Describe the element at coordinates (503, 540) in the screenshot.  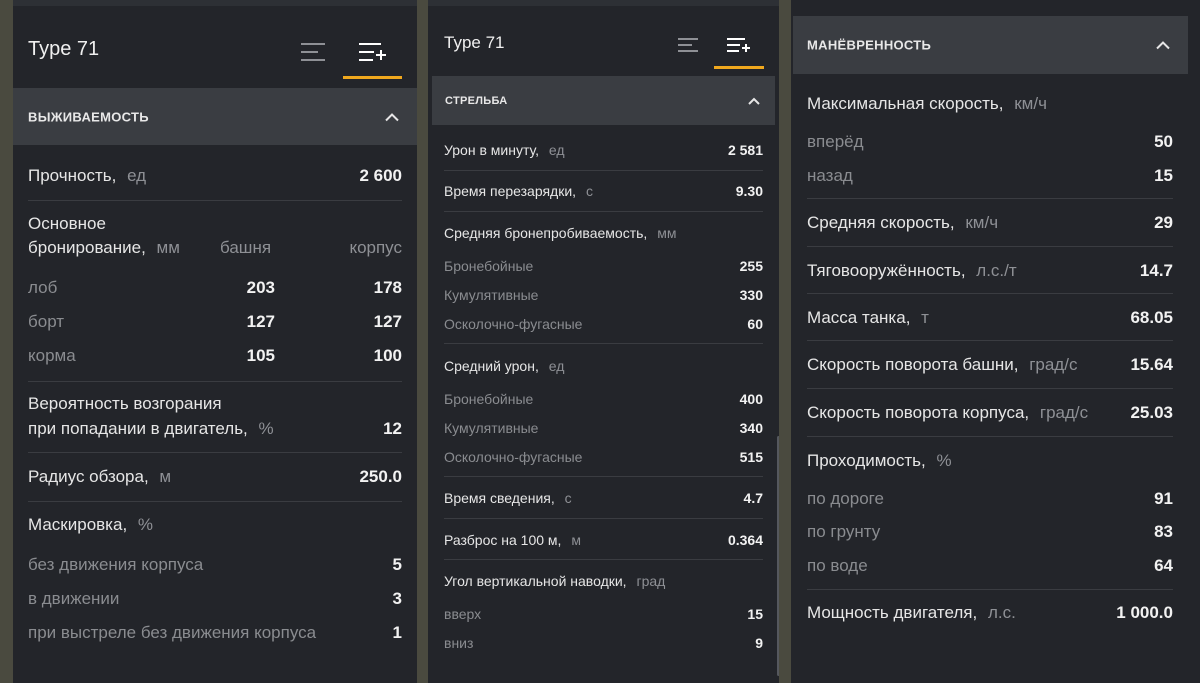
I see `stat-label: Разброс на 100 м,` at that location.